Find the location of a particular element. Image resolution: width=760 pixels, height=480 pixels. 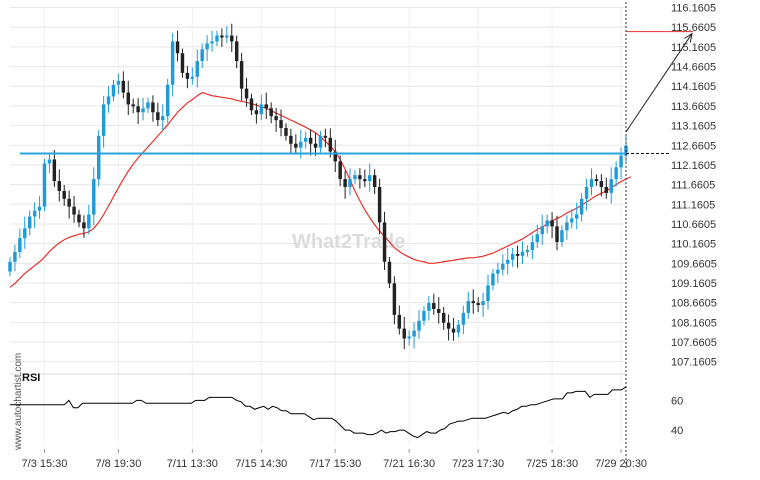

rsi-series-line is located at coordinates (318, 412).